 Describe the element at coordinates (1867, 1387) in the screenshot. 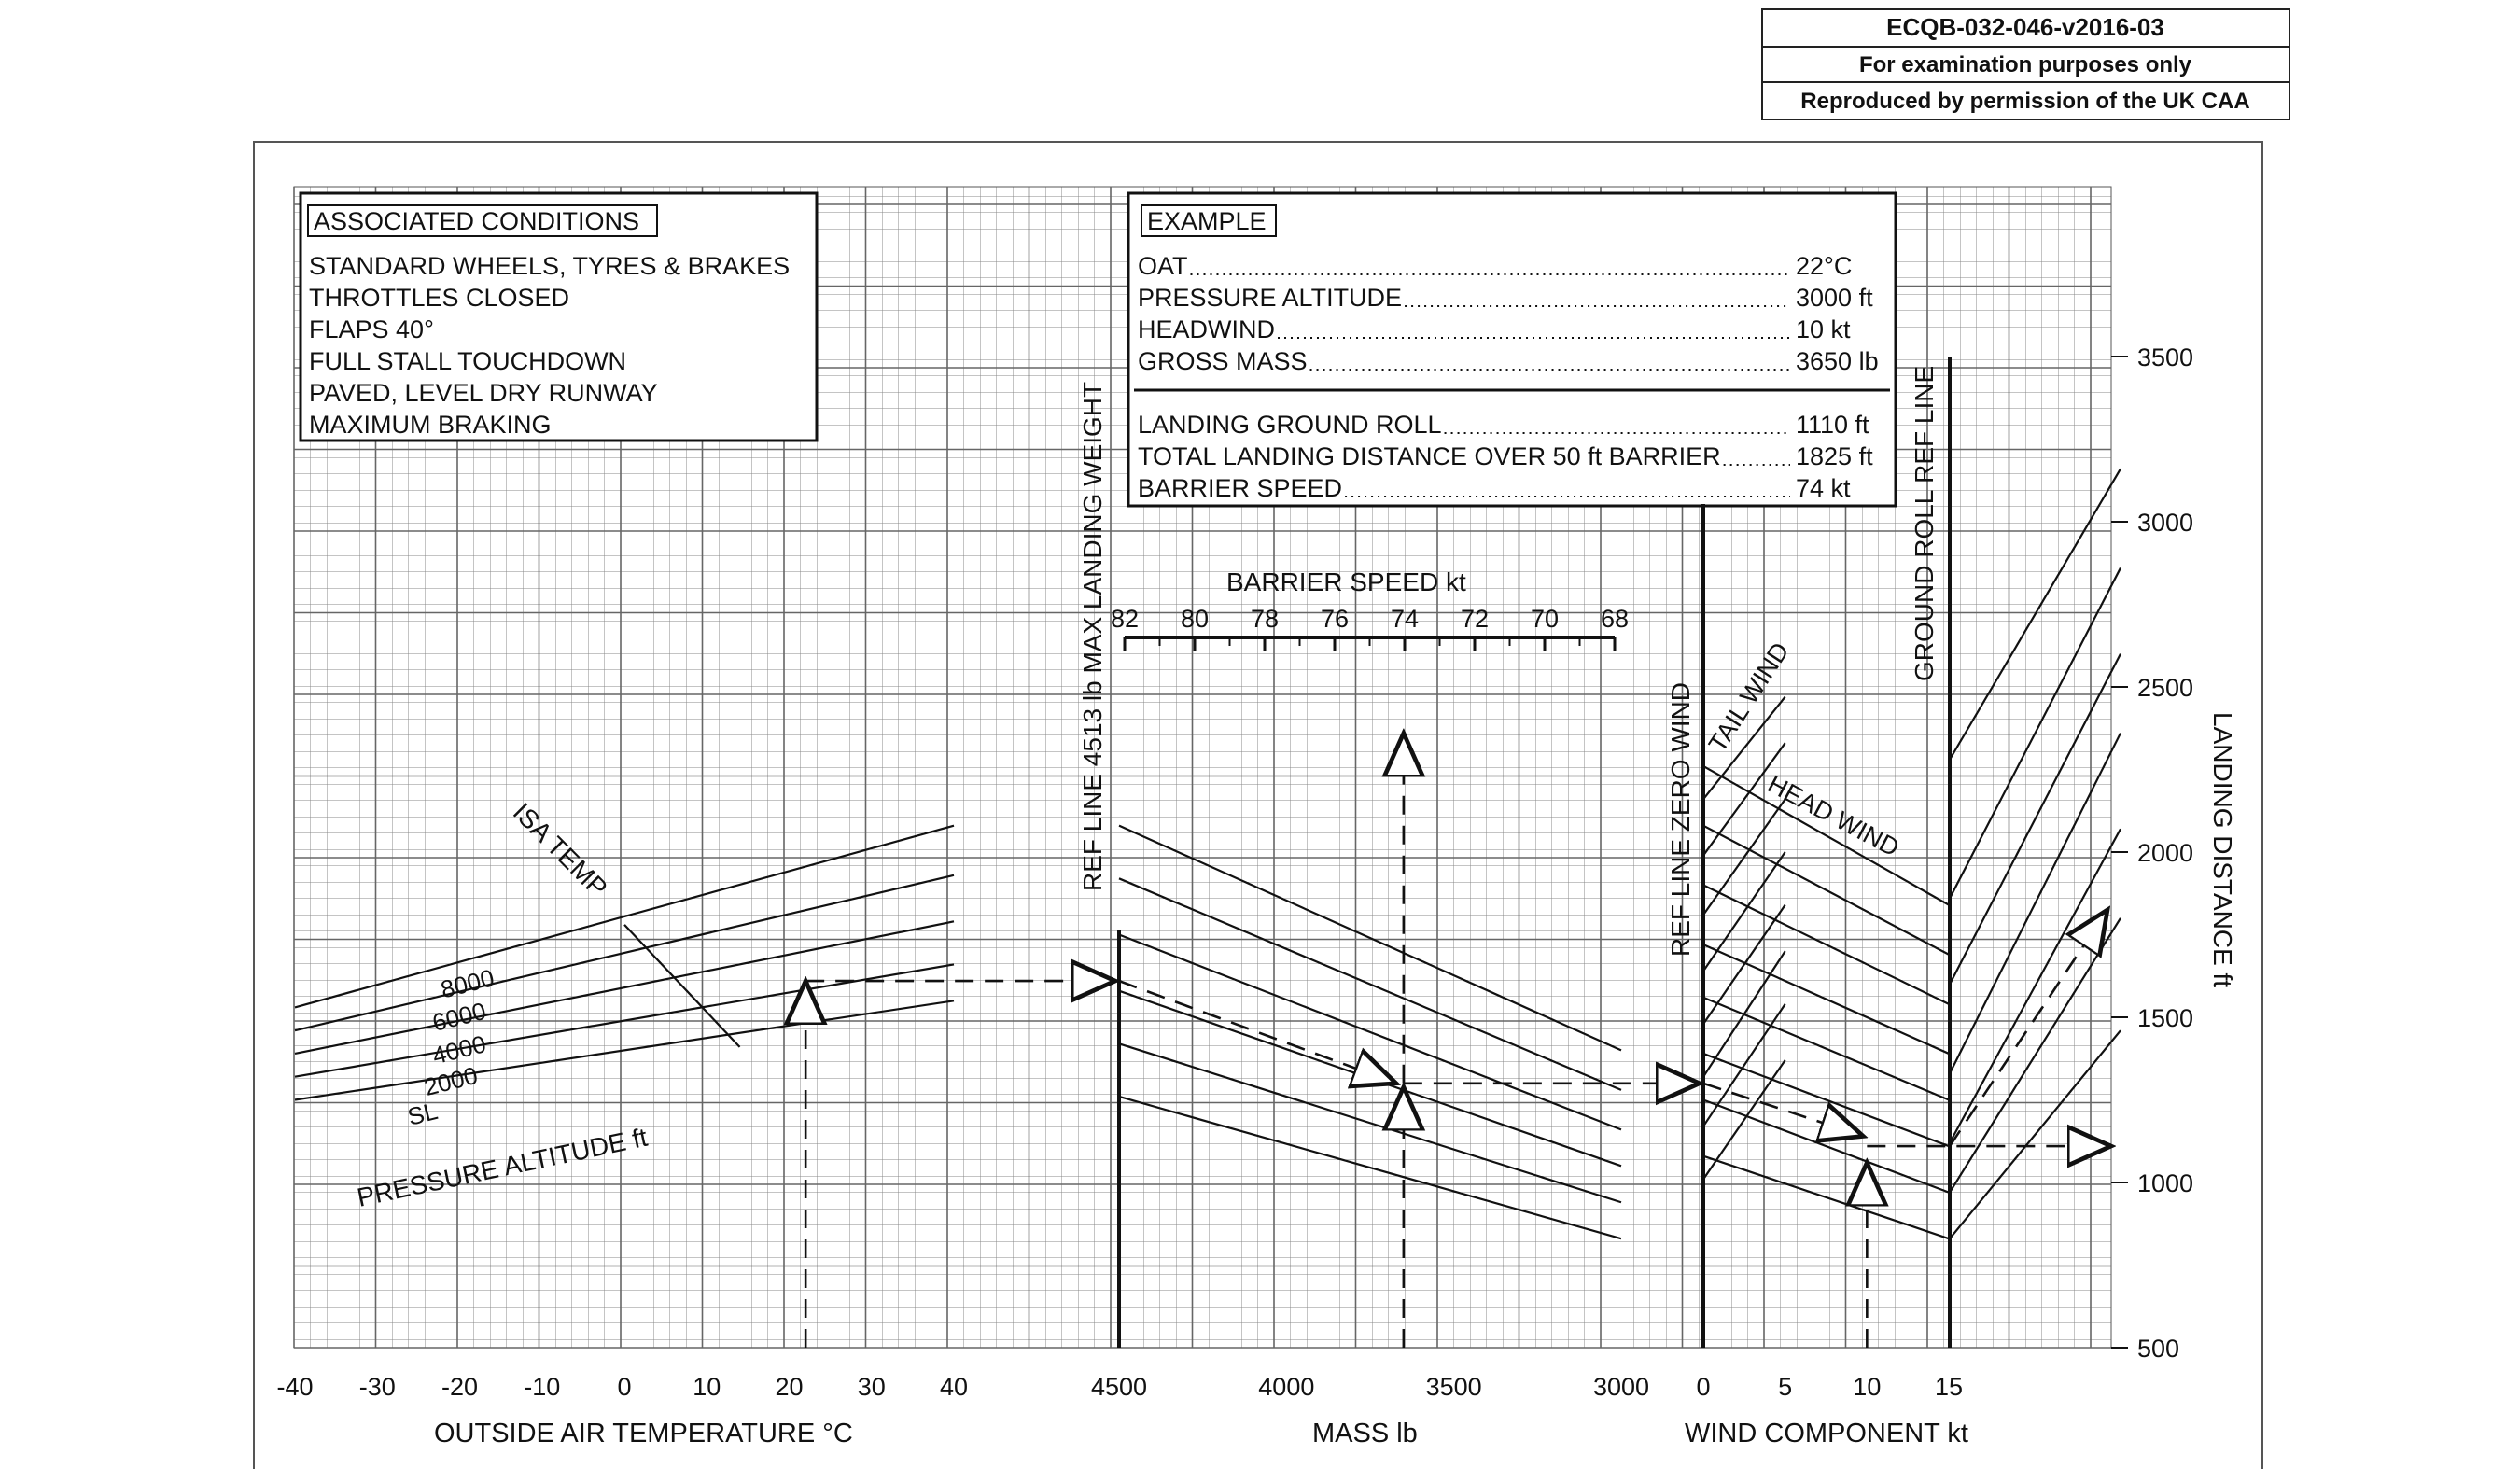

I see `wind-tick-label: 10` at that location.